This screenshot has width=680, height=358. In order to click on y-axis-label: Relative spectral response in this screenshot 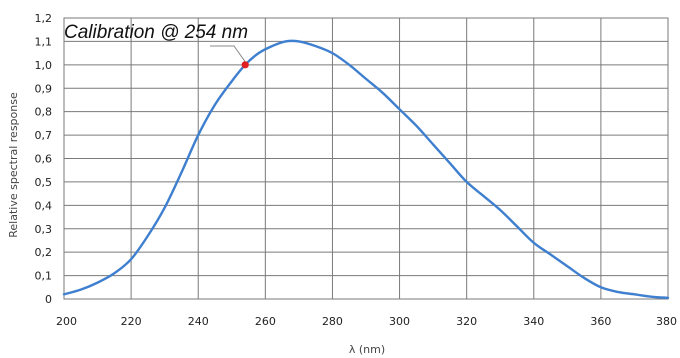, I will do `click(13, 165)`.